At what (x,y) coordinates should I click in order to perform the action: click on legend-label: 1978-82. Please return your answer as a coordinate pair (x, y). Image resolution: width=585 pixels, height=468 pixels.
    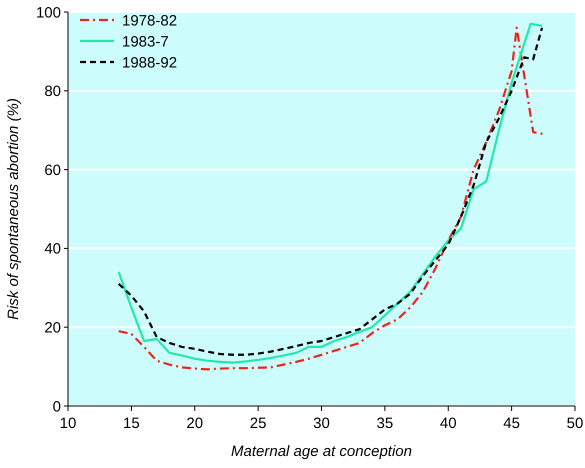
    Looking at the image, I should click on (150, 21).